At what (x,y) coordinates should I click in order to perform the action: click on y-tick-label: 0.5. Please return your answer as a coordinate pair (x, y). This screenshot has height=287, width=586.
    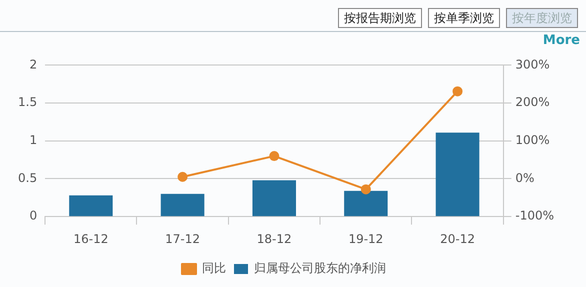
    Looking at the image, I should click on (28, 177).